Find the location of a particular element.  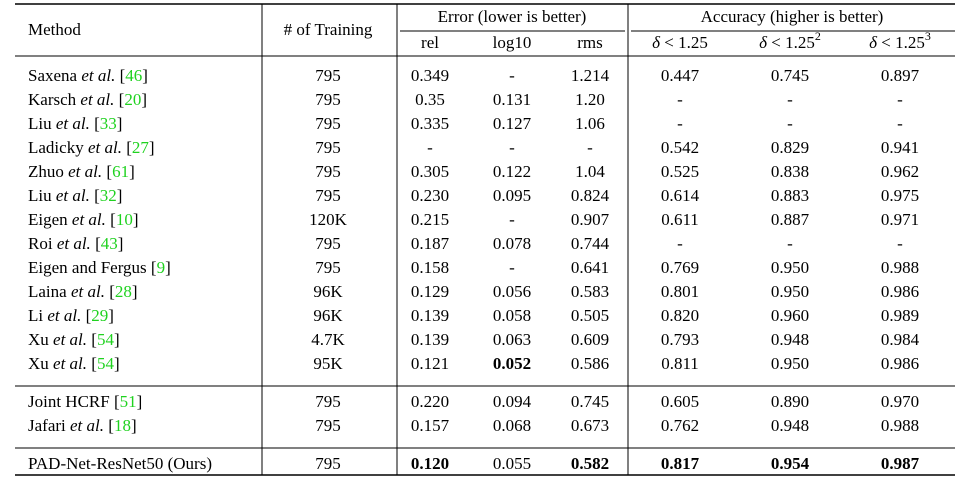

text-run: Eigen is located at coordinates (50, 219).